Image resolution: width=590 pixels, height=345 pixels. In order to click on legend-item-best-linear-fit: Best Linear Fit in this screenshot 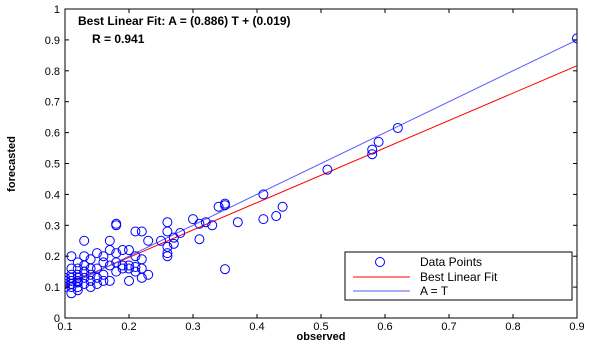, I will do `click(425, 277)`.